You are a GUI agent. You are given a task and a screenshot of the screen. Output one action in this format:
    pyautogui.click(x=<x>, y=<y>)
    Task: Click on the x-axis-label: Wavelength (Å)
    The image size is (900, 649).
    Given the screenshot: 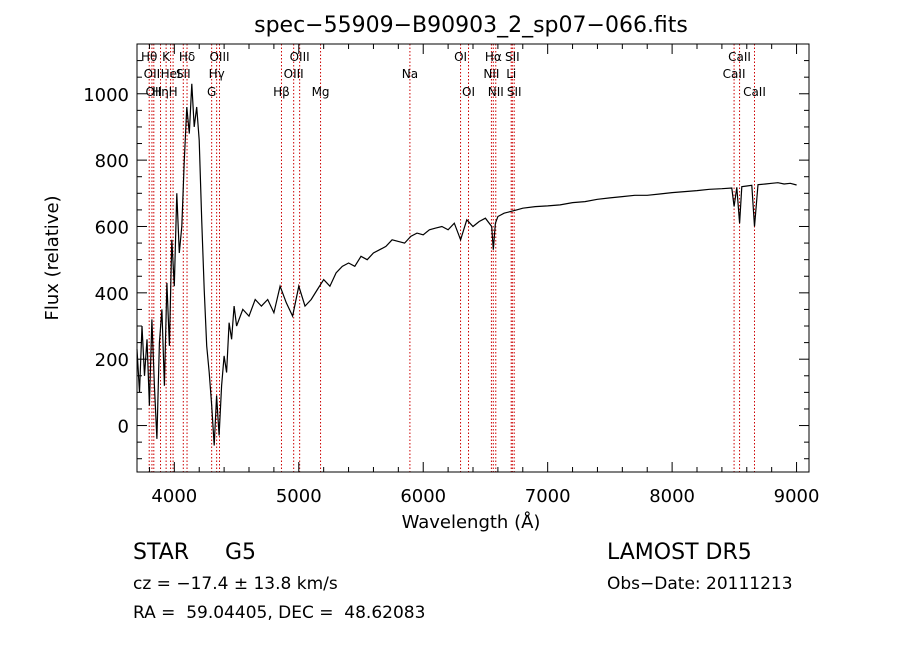 What is the action you would take?
    pyautogui.click(x=471, y=522)
    